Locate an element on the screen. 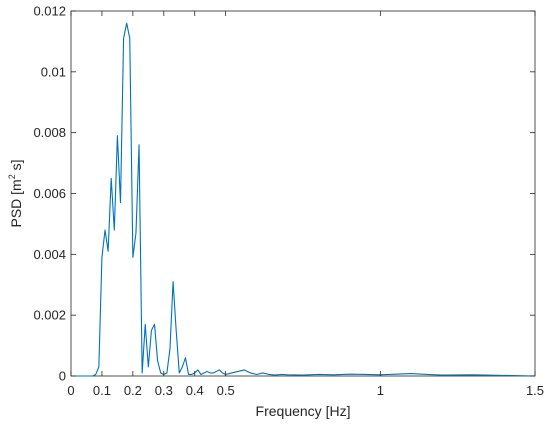 Image resolution: width=550 pixels, height=428 pixels. y-tick-label: 0.008 is located at coordinates (49, 132).